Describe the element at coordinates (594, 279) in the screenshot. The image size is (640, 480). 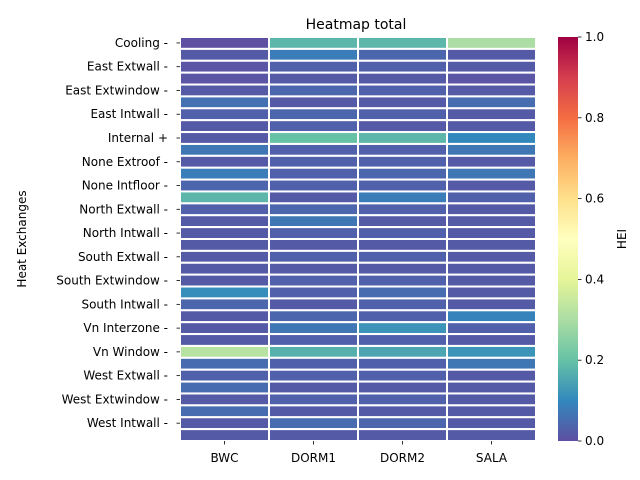
I see `colorbar-tick-label: 0.4` at that location.